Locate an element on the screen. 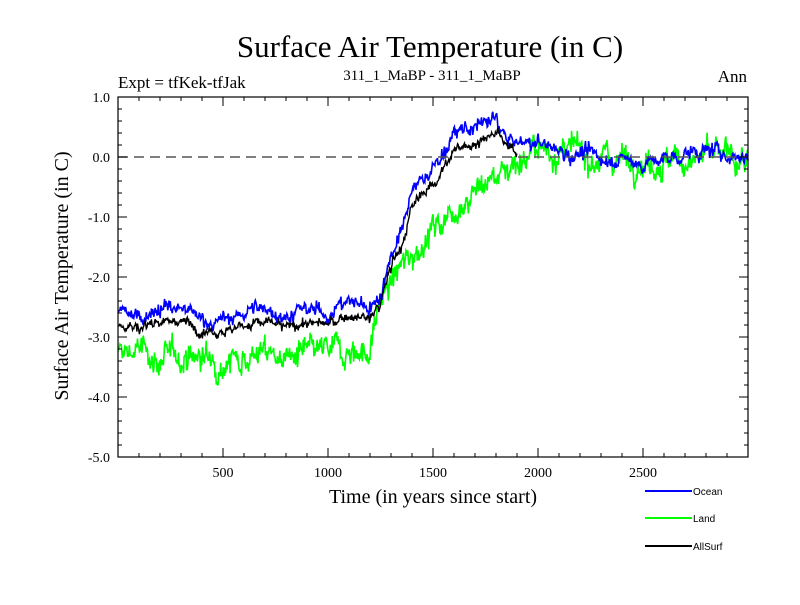 This screenshot has height=605, width=800. run-label: 311_1_MaBP - 311_1_MaBP is located at coordinates (432, 76).